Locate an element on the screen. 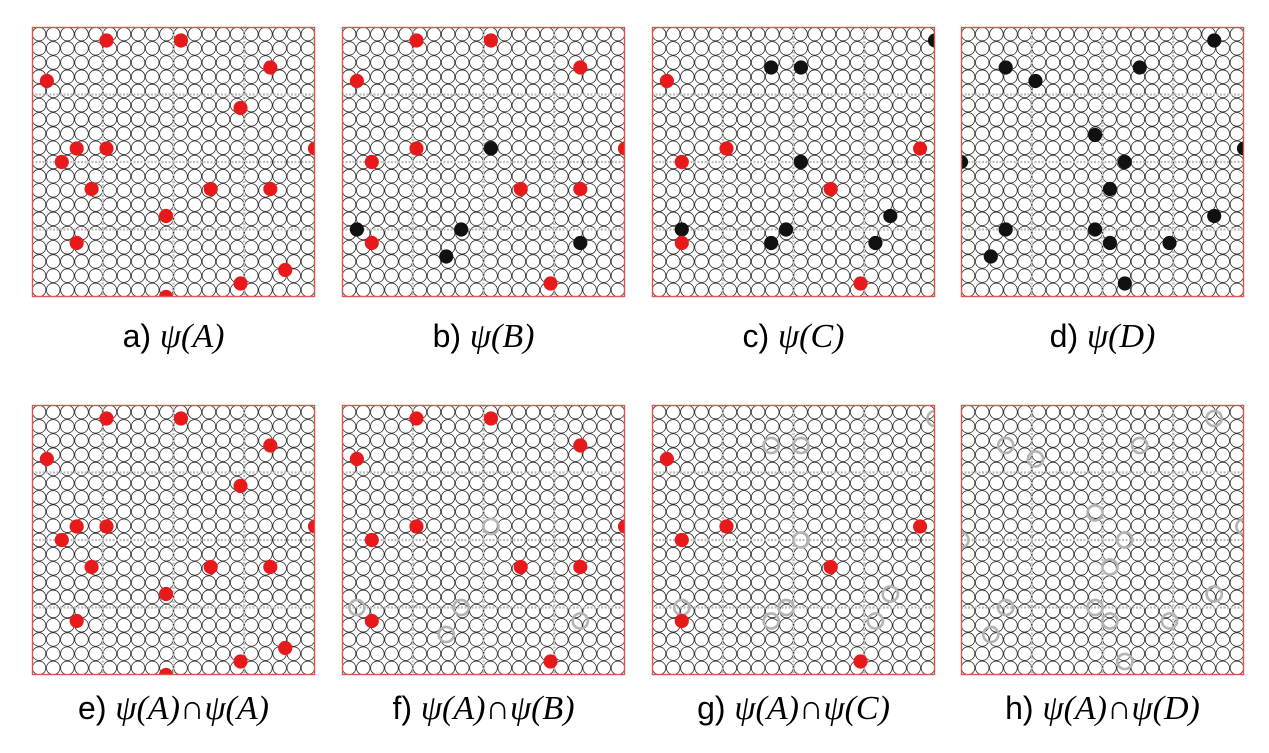  caption-a: a) ψ(A) is located at coordinates (174, 337).